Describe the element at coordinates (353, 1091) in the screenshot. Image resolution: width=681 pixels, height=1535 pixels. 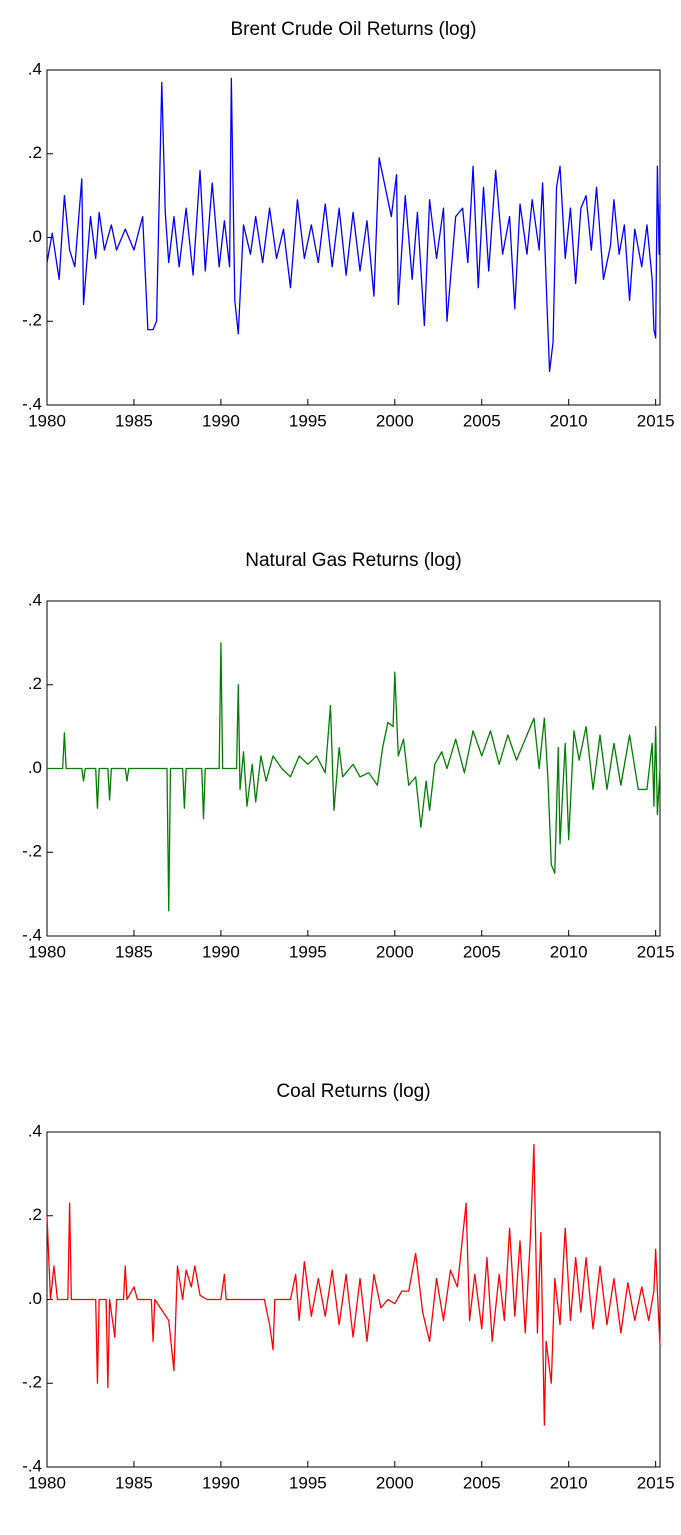
I see `chart-title: Coal Returns (log)` at that location.